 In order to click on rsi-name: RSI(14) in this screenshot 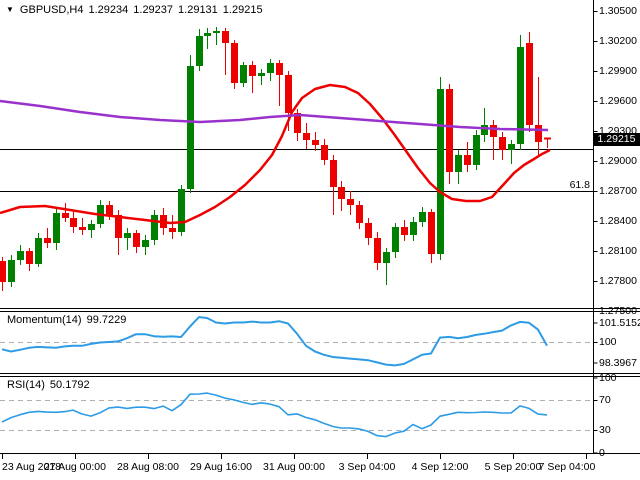, I will do `click(26, 385)`.